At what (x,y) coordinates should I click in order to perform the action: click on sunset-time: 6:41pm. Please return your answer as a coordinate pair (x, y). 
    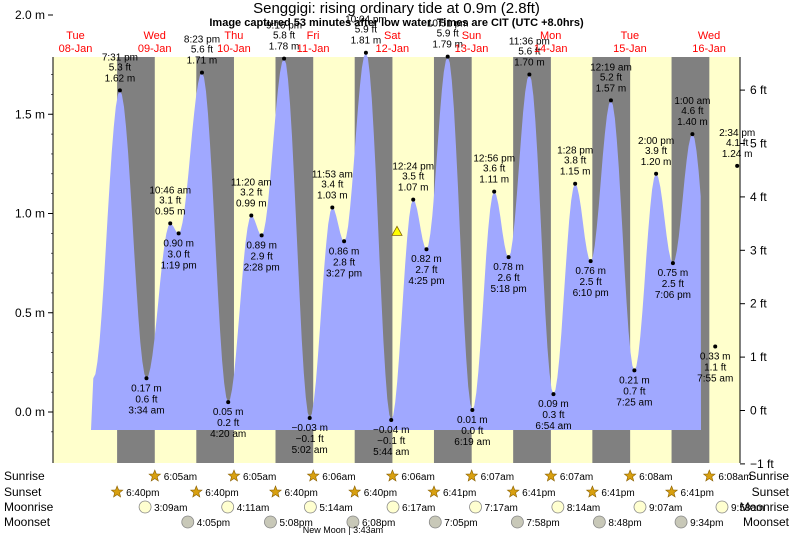
    Looking at the image, I should click on (617, 493).